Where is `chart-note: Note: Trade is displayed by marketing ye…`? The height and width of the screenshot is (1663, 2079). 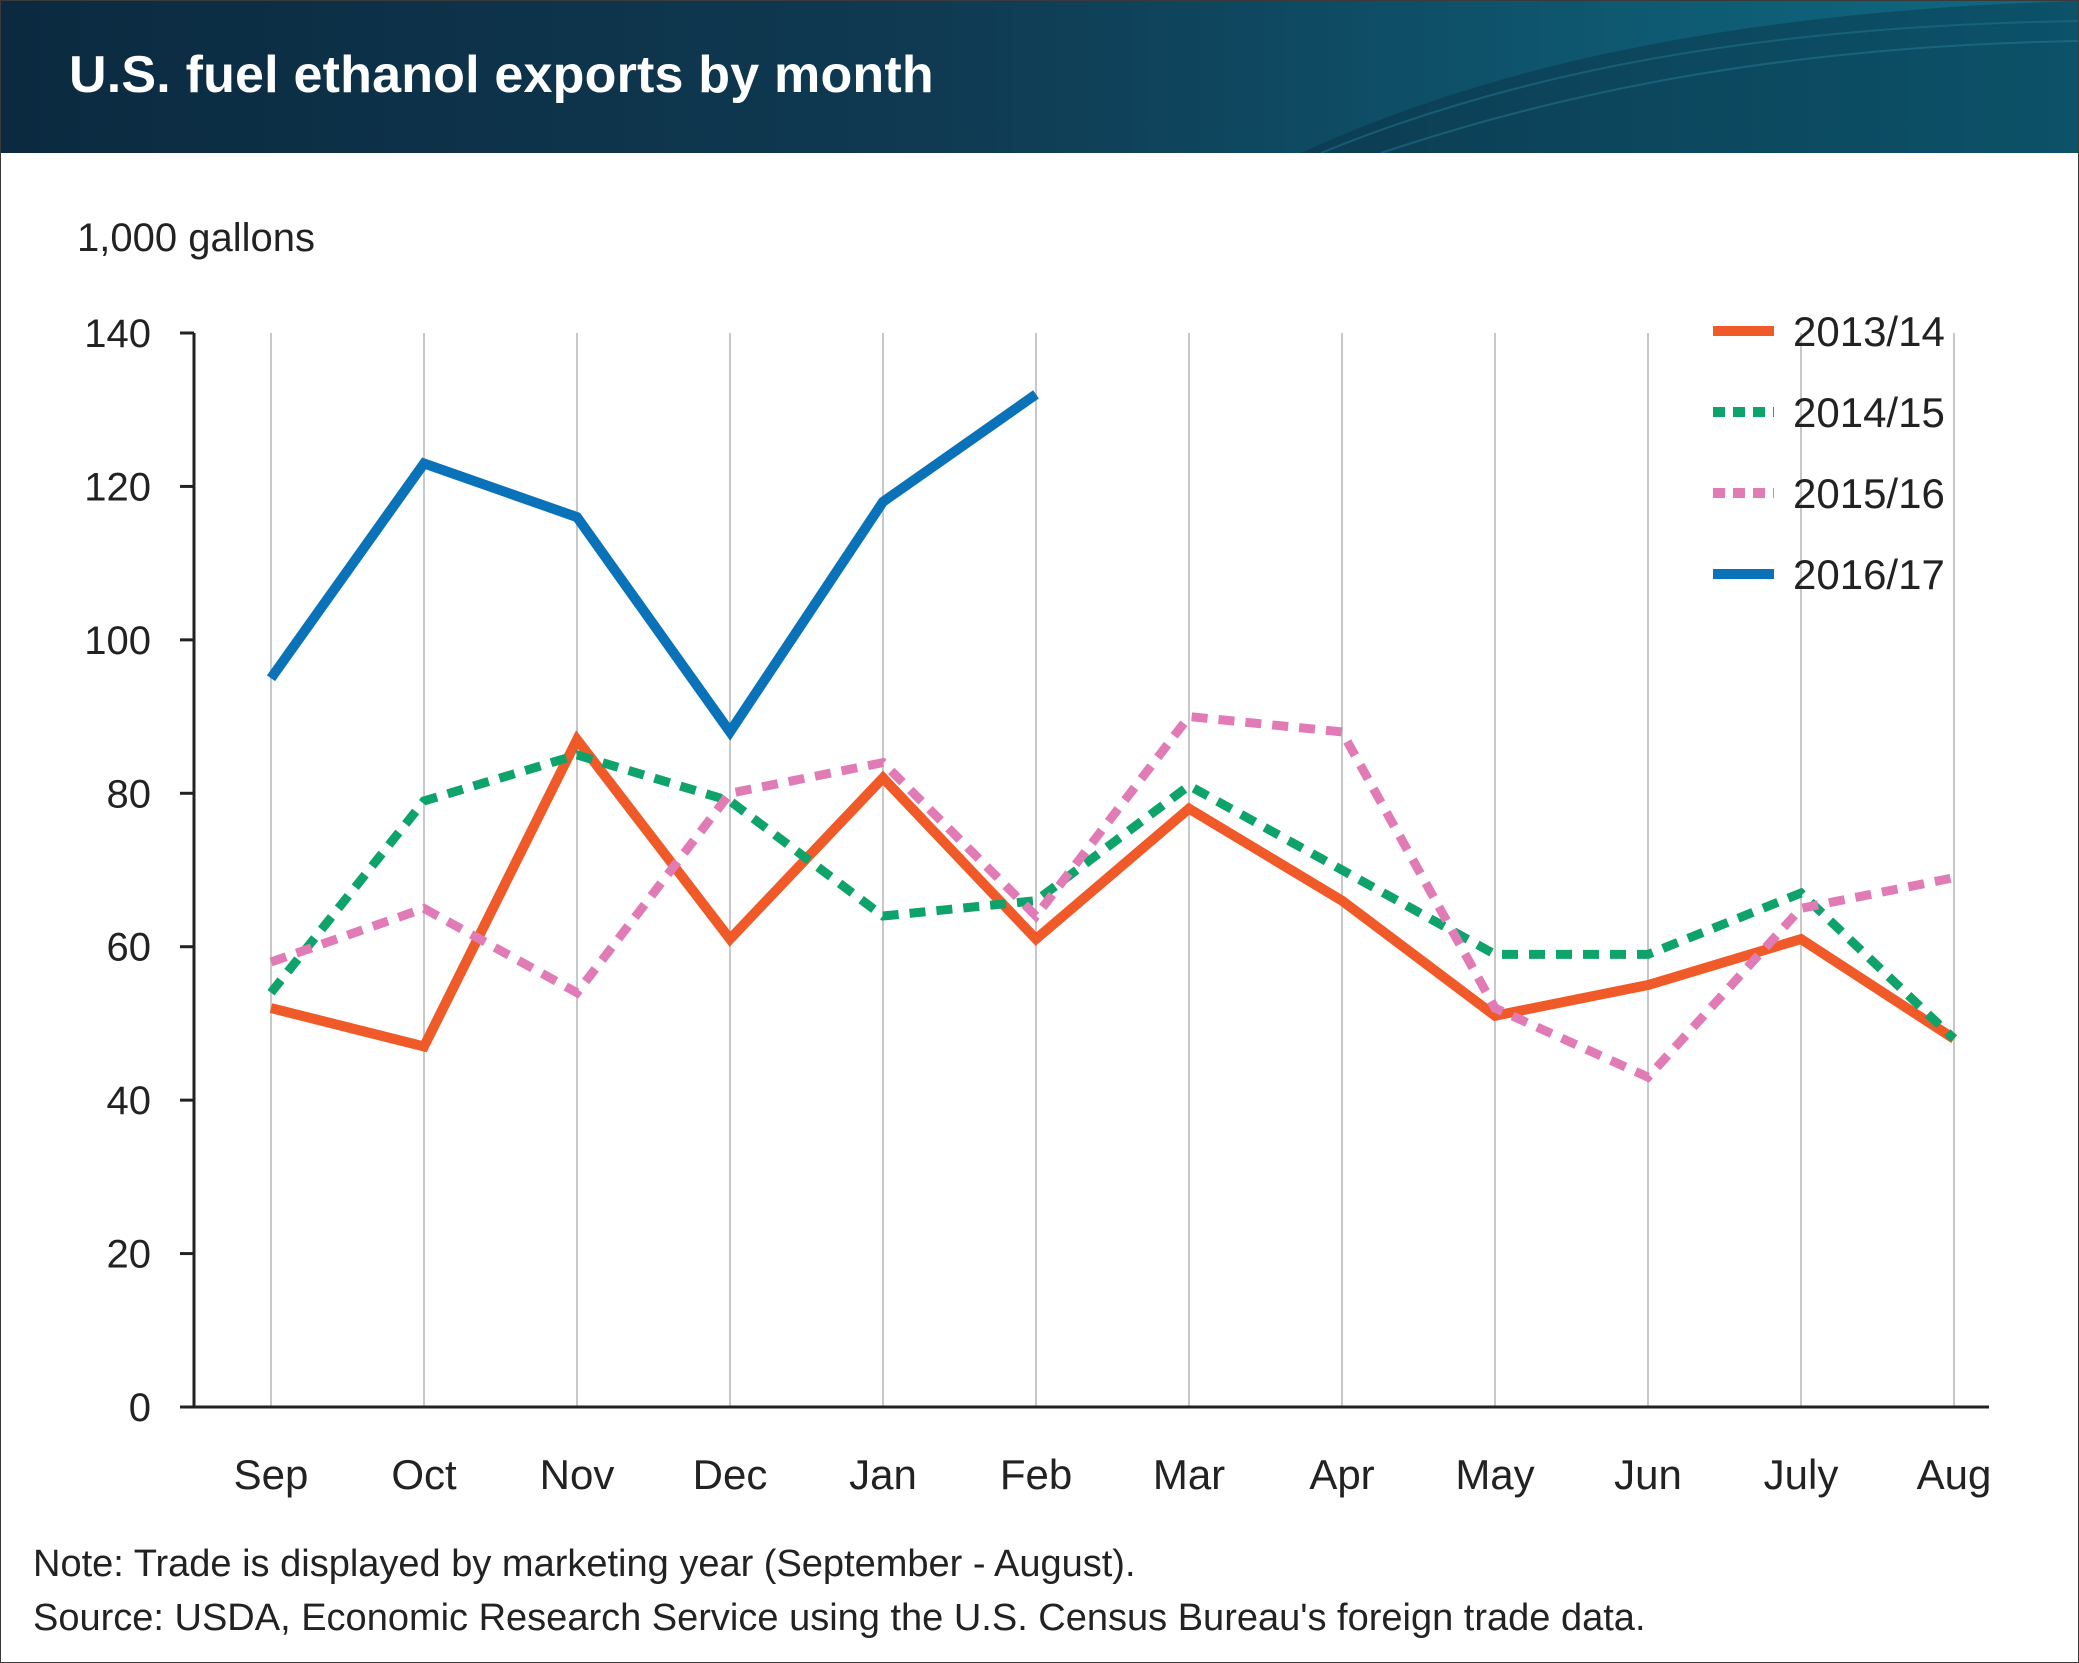 chart-note: Note: Trade is displayed by marketing ye… is located at coordinates (584, 1564).